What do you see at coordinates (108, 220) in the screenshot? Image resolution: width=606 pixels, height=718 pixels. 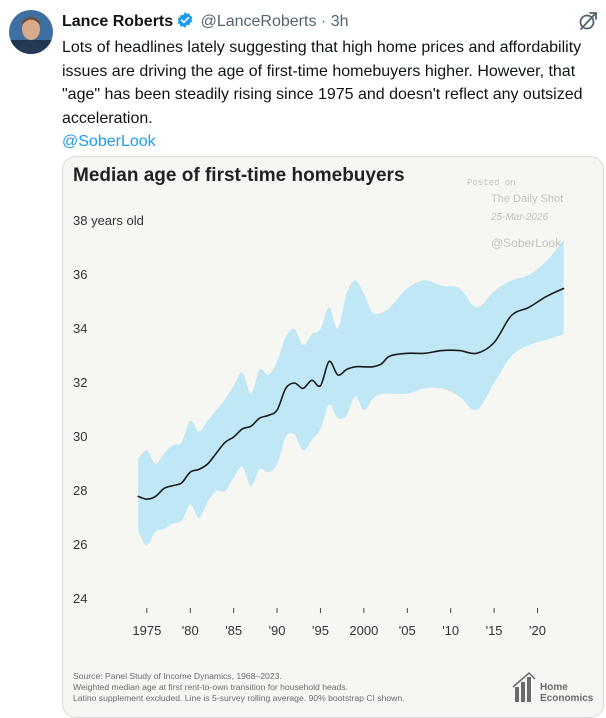 I see `y-tick-label: 38 years old` at bounding box center [108, 220].